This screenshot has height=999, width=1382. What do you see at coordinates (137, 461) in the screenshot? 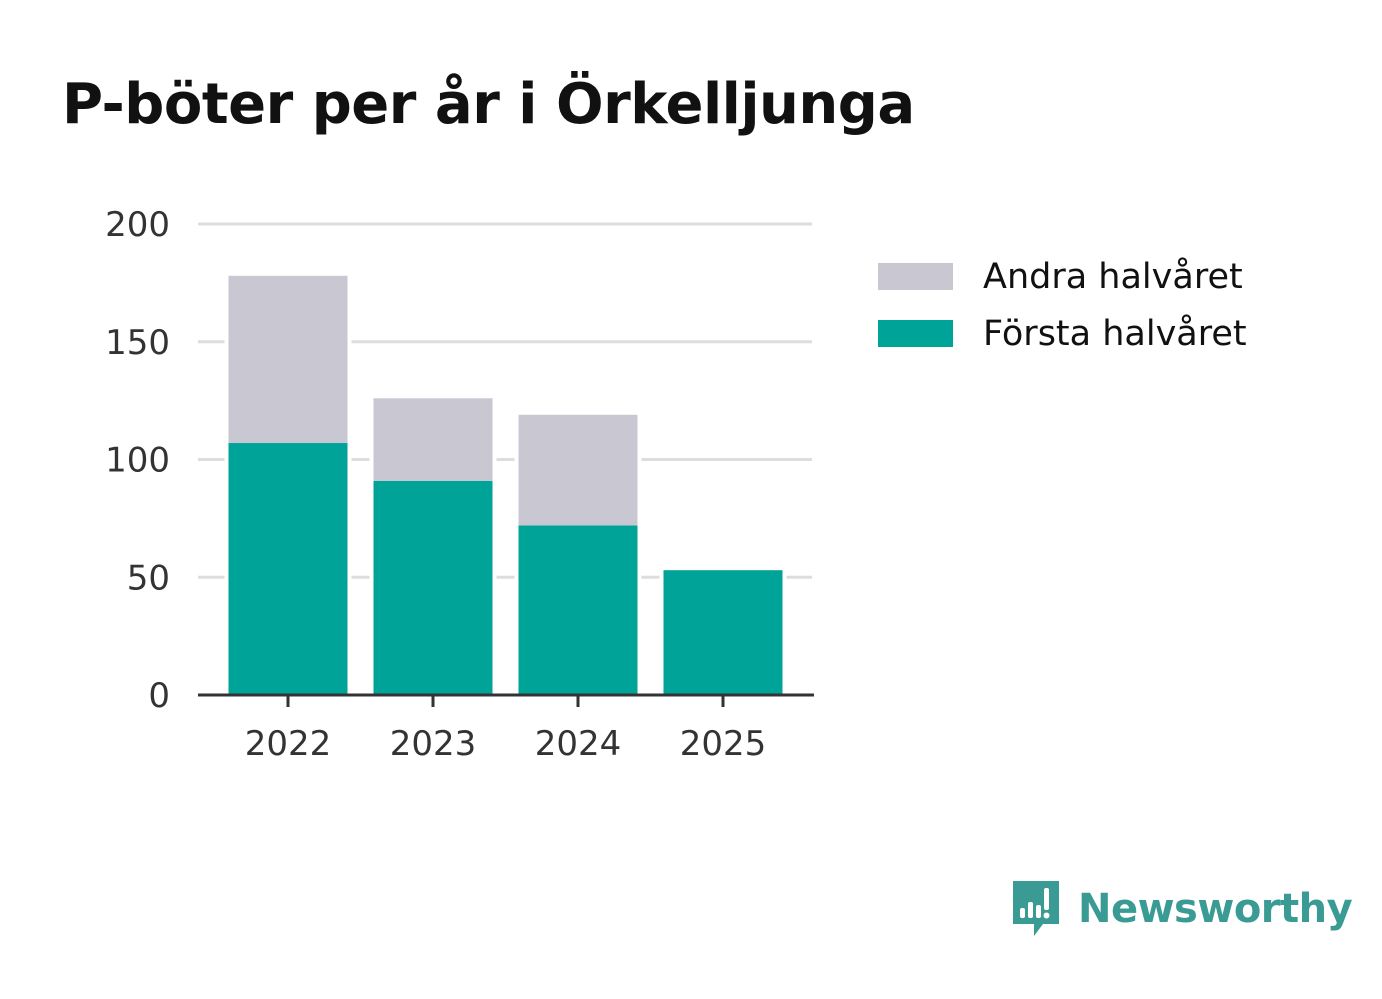
I see `y-tick-label-100: 100` at bounding box center [137, 461].